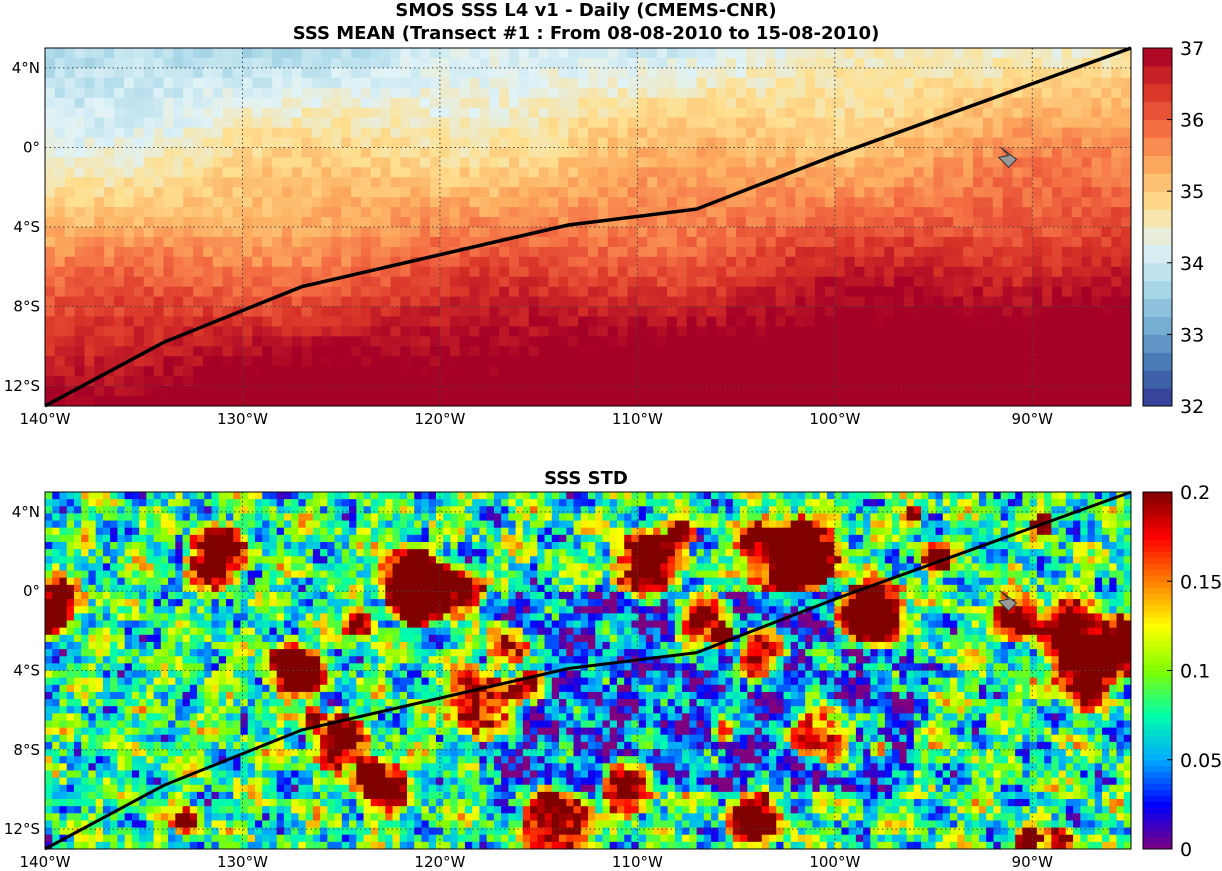 The width and height of the screenshot is (1222, 871). What do you see at coordinates (834, 419) in the screenshot?
I see `lon-tick-label-mean: 100°W` at bounding box center [834, 419].